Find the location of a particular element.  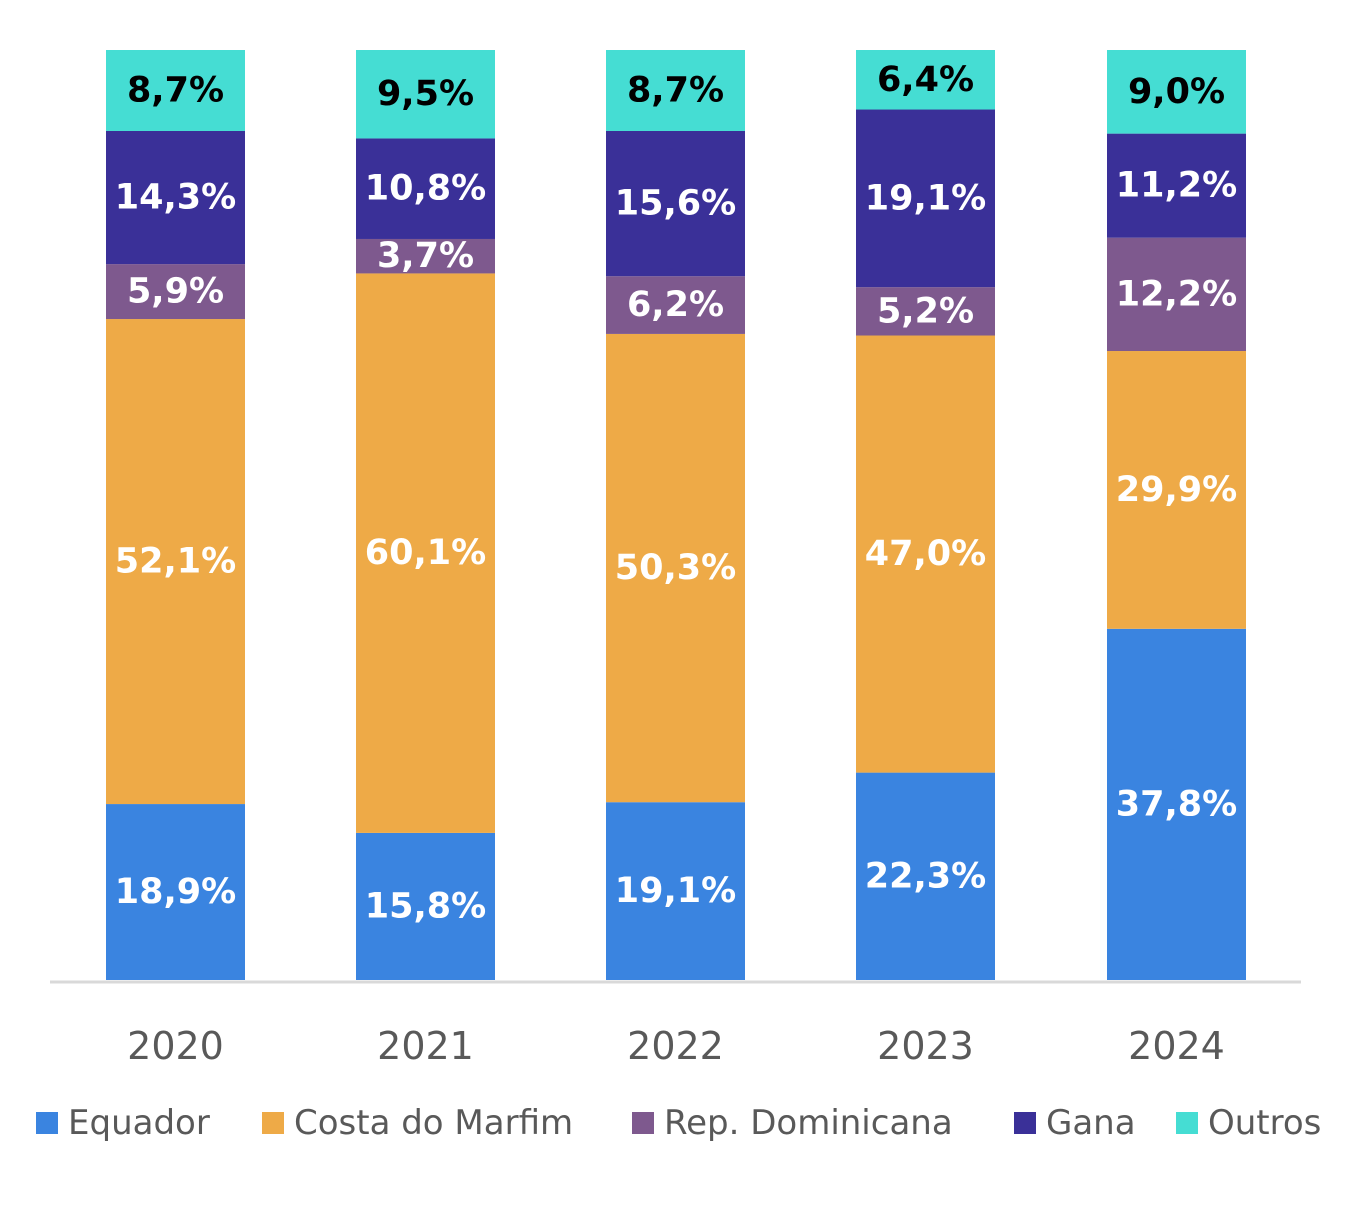

data-label-gana-2023: 19,1% is located at coordinates (925, 198).